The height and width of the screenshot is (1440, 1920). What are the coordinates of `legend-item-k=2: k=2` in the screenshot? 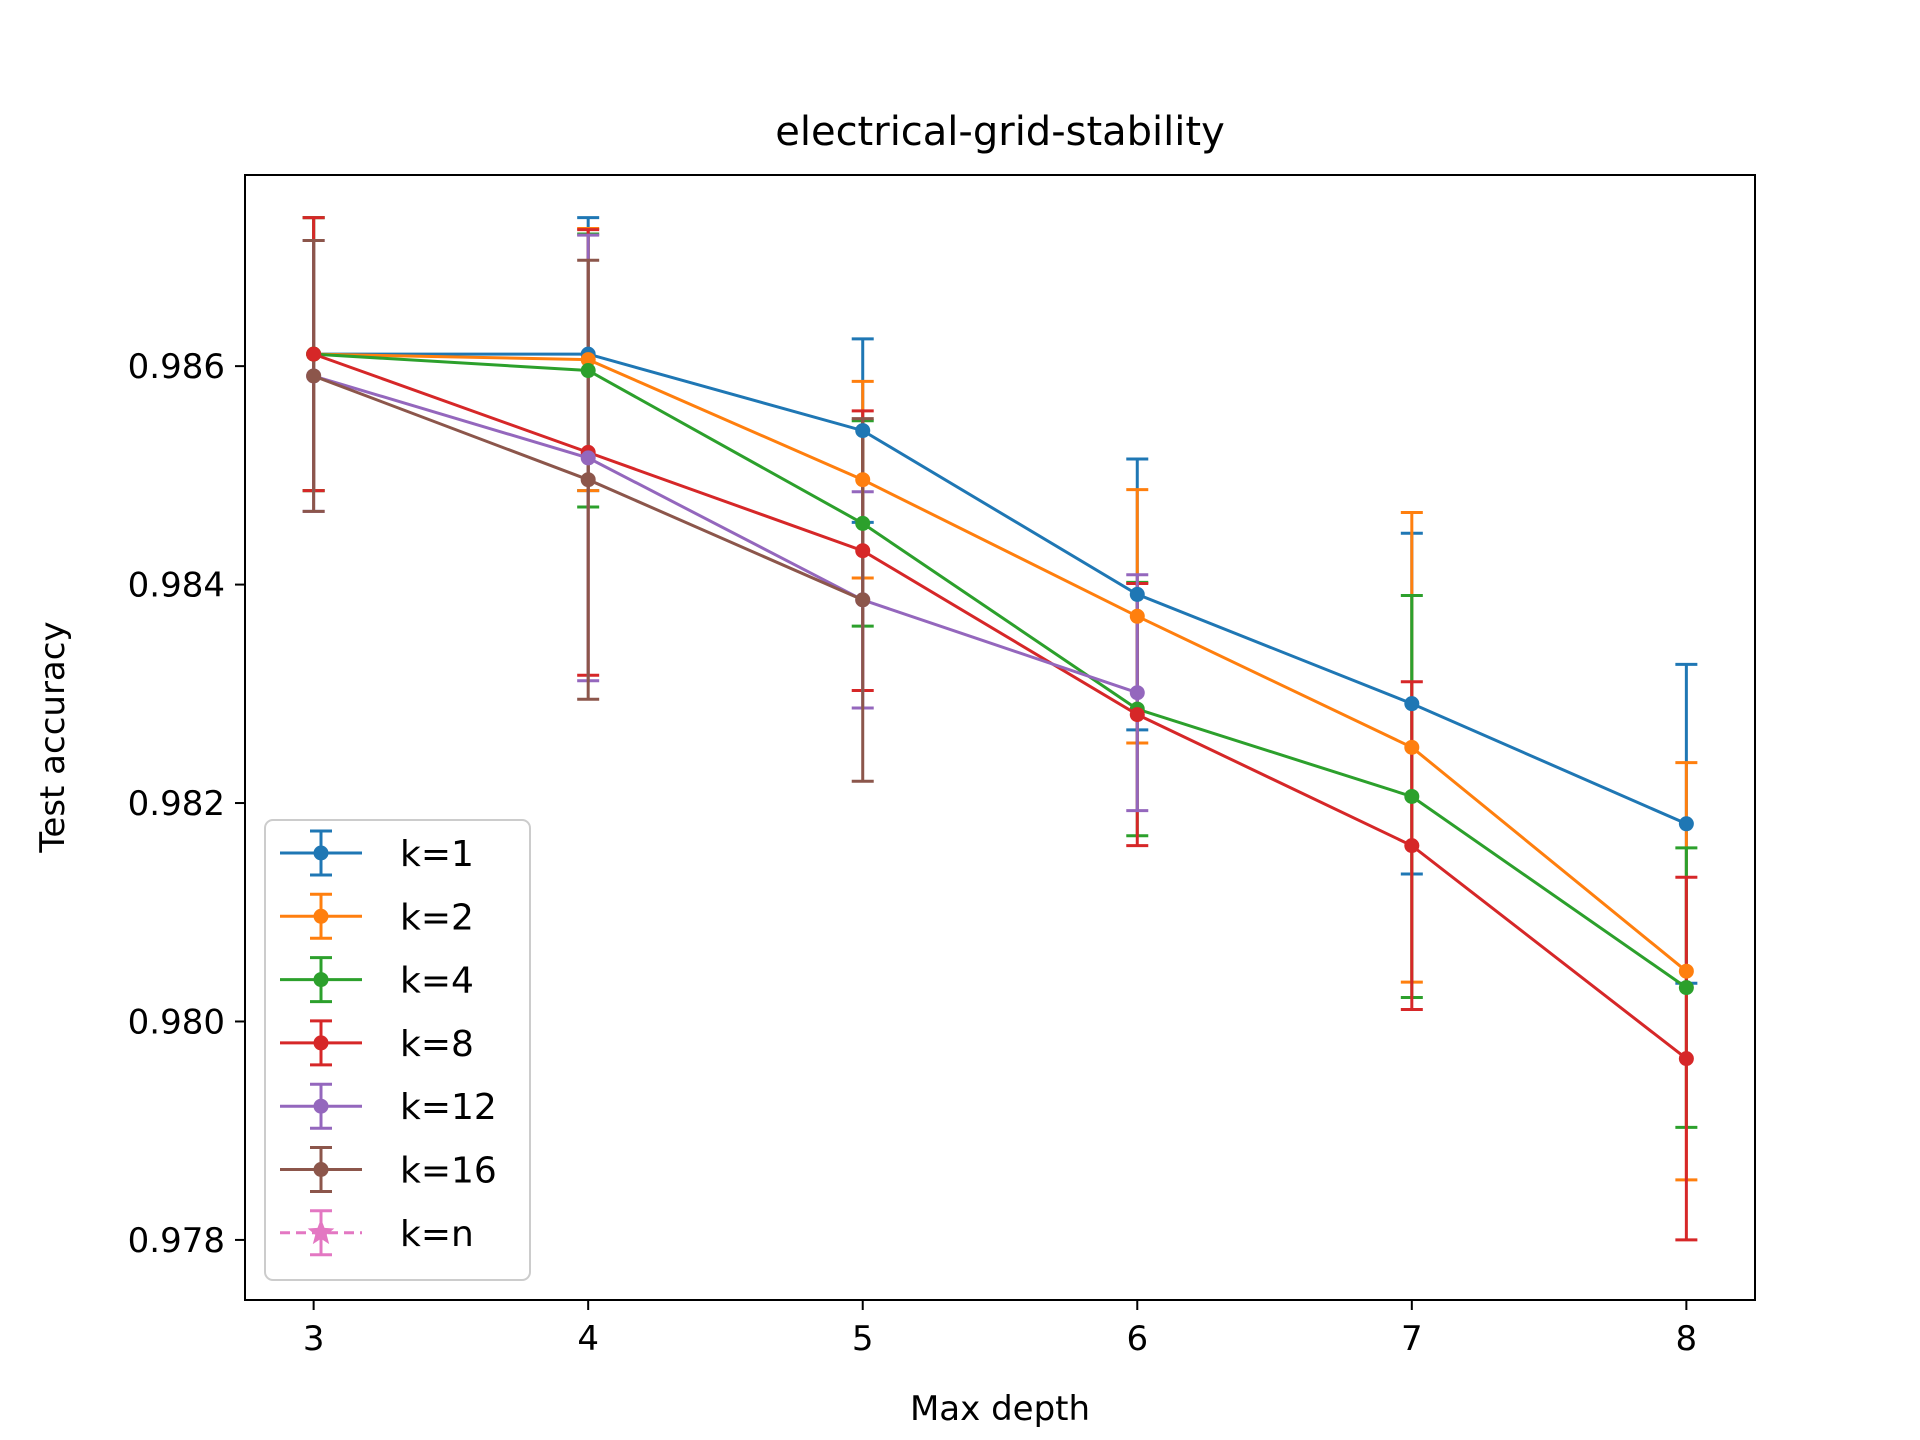 It's located at (377, 916).